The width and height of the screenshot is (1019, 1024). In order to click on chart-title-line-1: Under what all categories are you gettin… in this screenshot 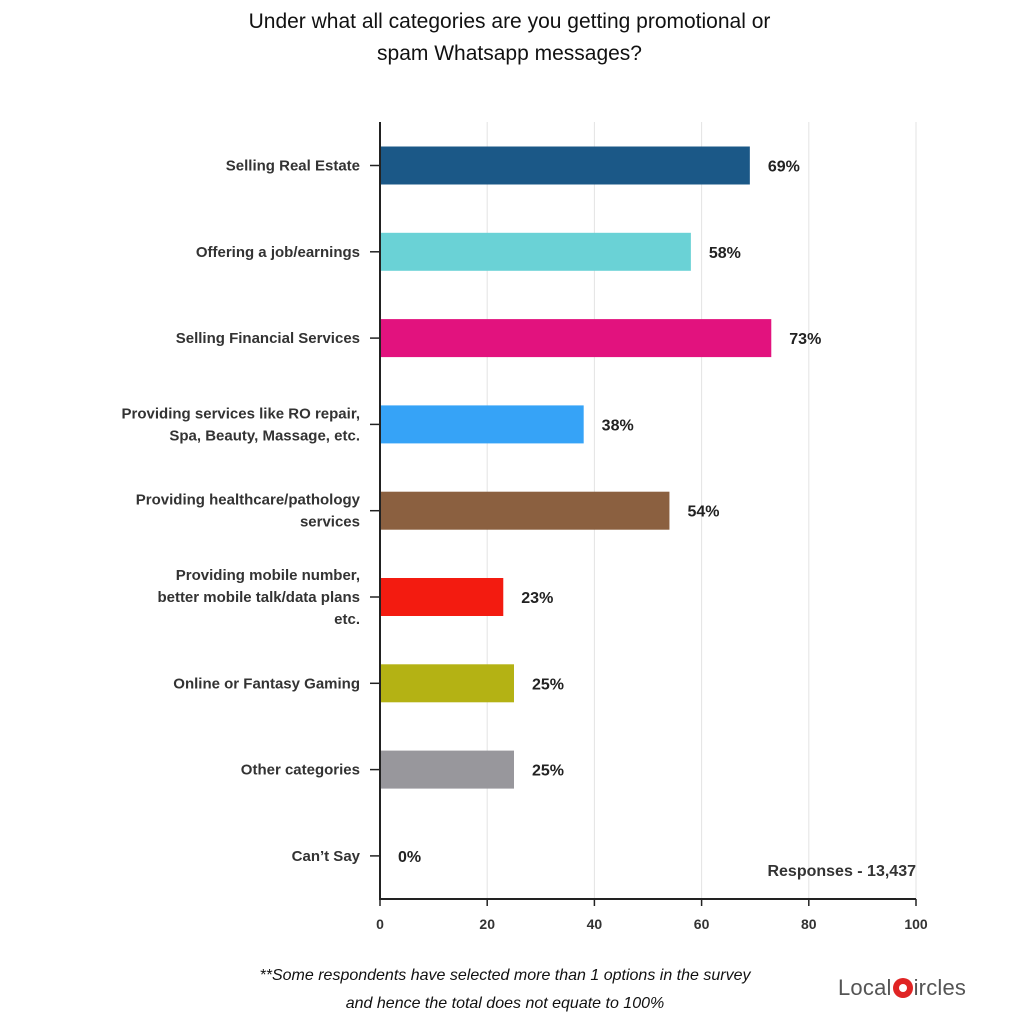, I will do `click(509, 21)`.